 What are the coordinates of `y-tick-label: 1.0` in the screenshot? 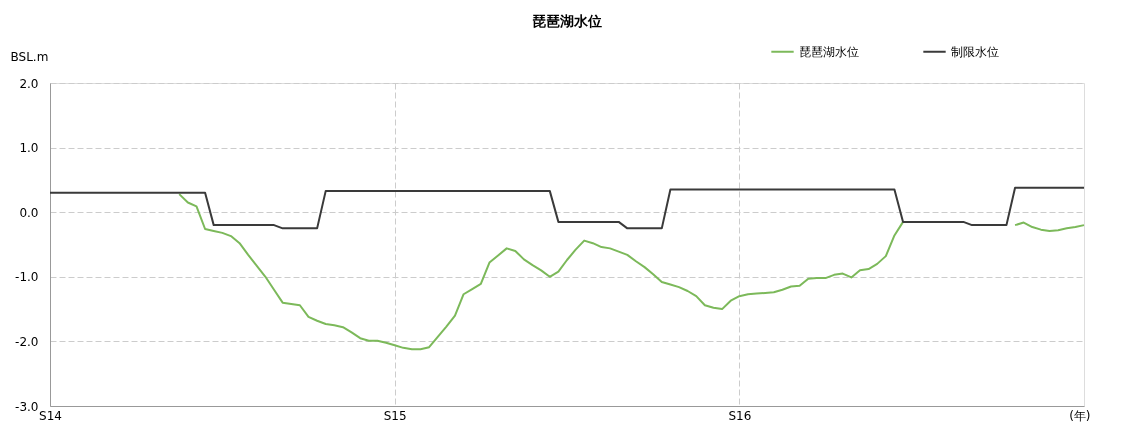 It's located at (29, 148).